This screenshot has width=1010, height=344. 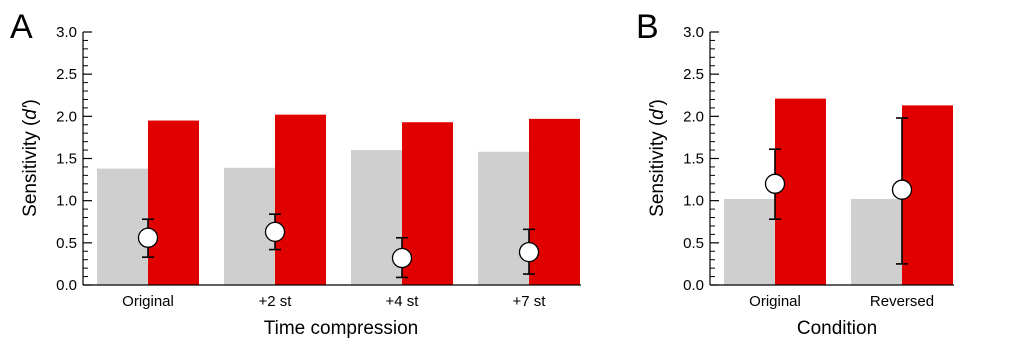 I want to click on panel-label-a: A, so click(x=21, y=27).